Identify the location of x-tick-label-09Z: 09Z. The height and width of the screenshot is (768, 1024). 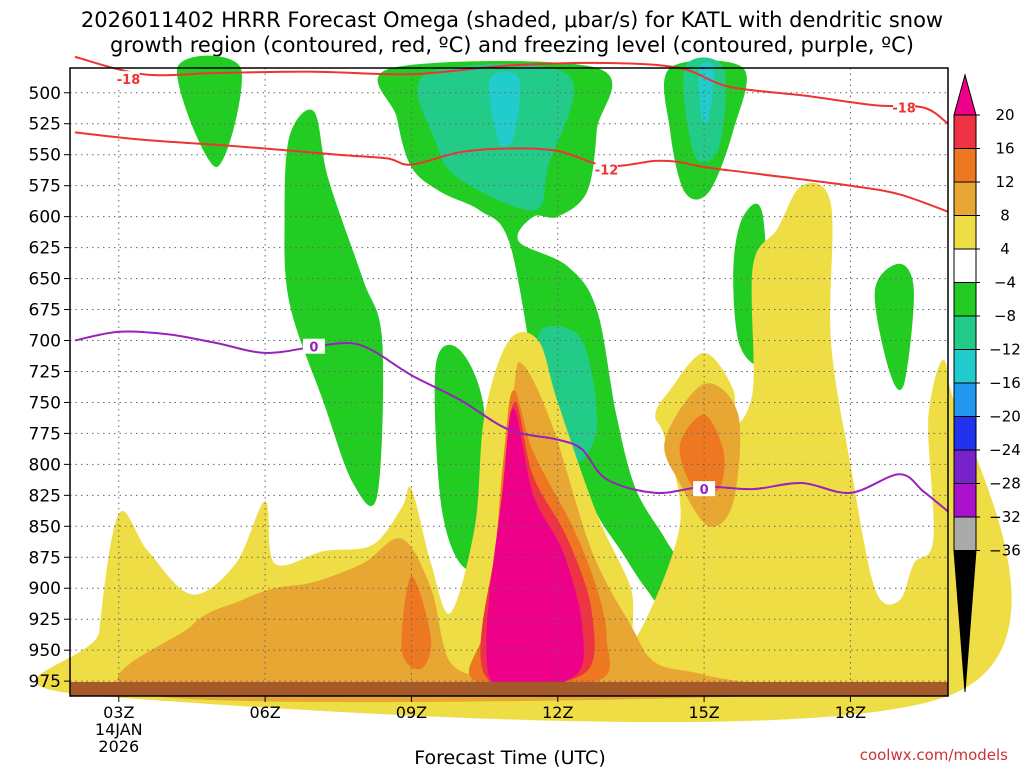
(411, 712).